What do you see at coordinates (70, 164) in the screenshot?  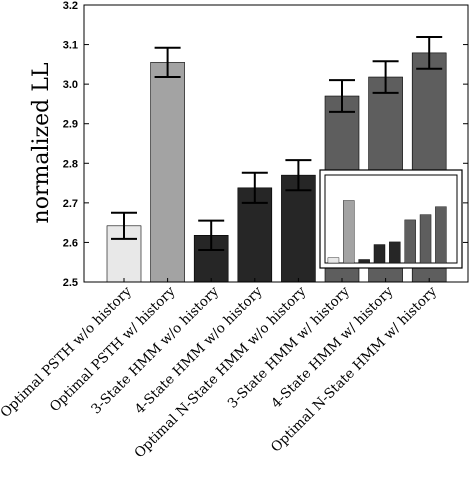 I see `y-tick-label-4: 2.8` at bounding box center [70, 164].